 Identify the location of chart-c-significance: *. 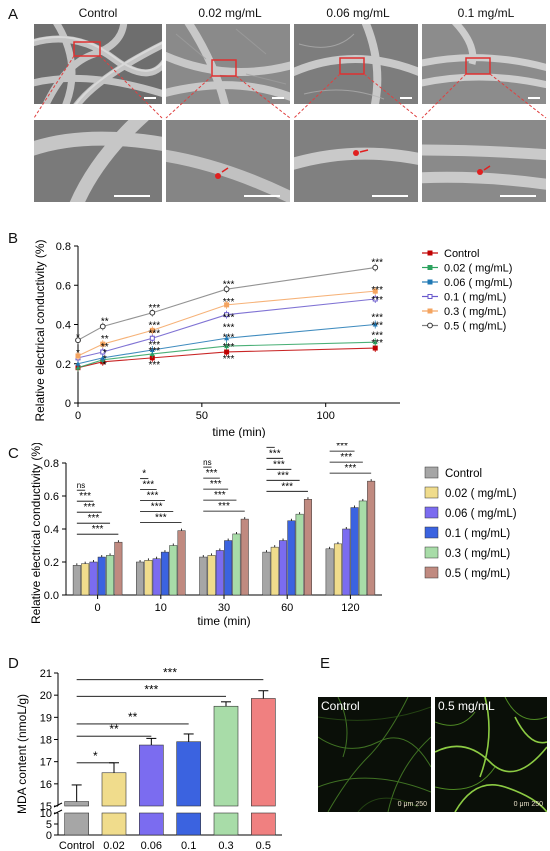
(144, 474).